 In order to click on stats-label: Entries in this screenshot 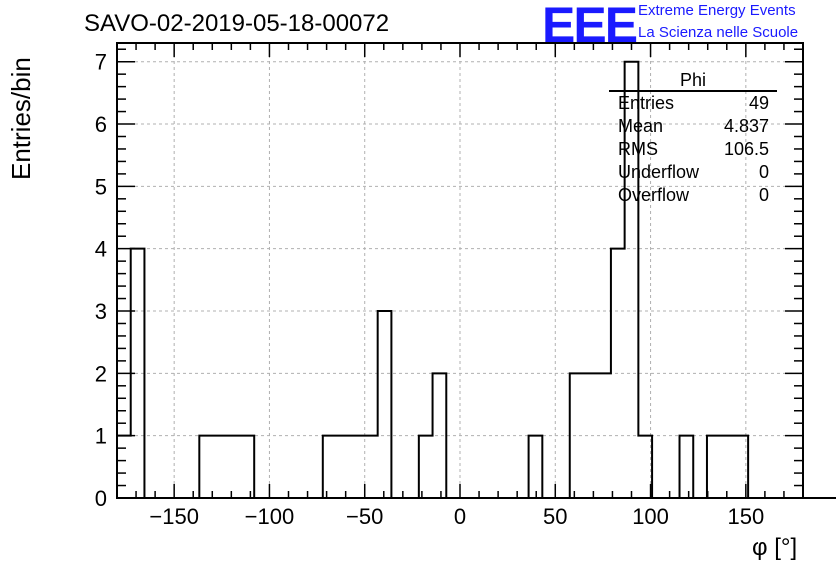, I will do `click(646, 103)`.